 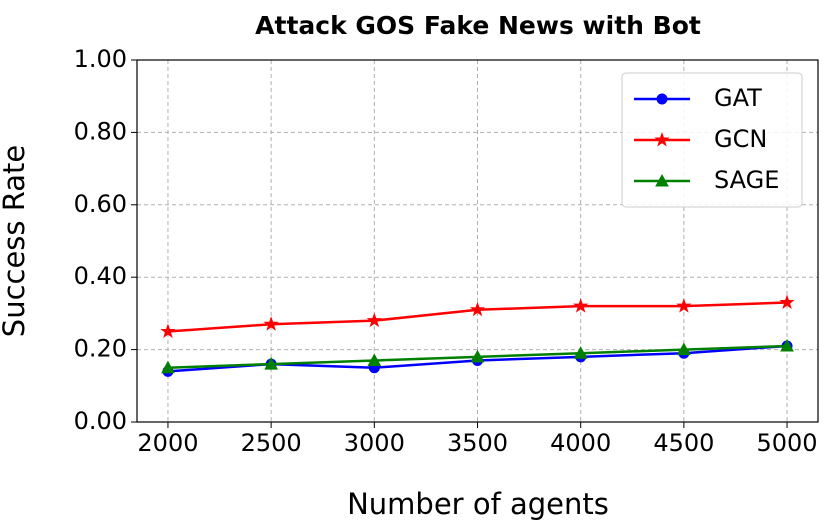 What do you see at coordinates (746, 180) in the screenshot?
I see `legend-label: SAGE` at bounding box center [746, 180].